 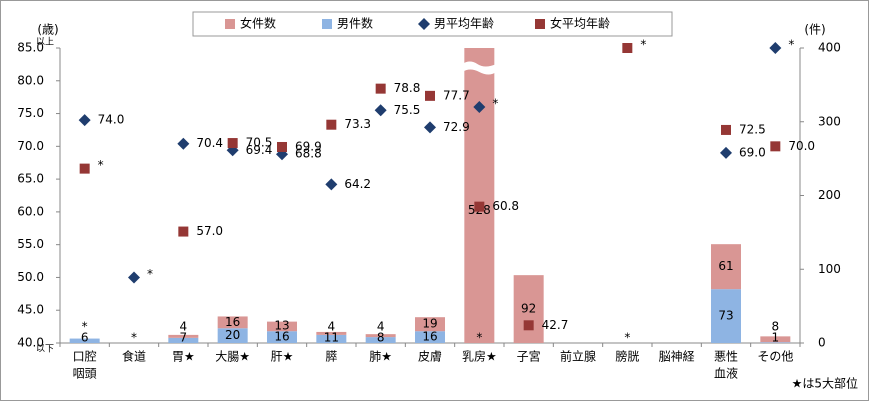 What do you see at coordinates (259, 150) in the screenshot?
I see `age-value-label: 69.4` at bounding box center [259, 150].